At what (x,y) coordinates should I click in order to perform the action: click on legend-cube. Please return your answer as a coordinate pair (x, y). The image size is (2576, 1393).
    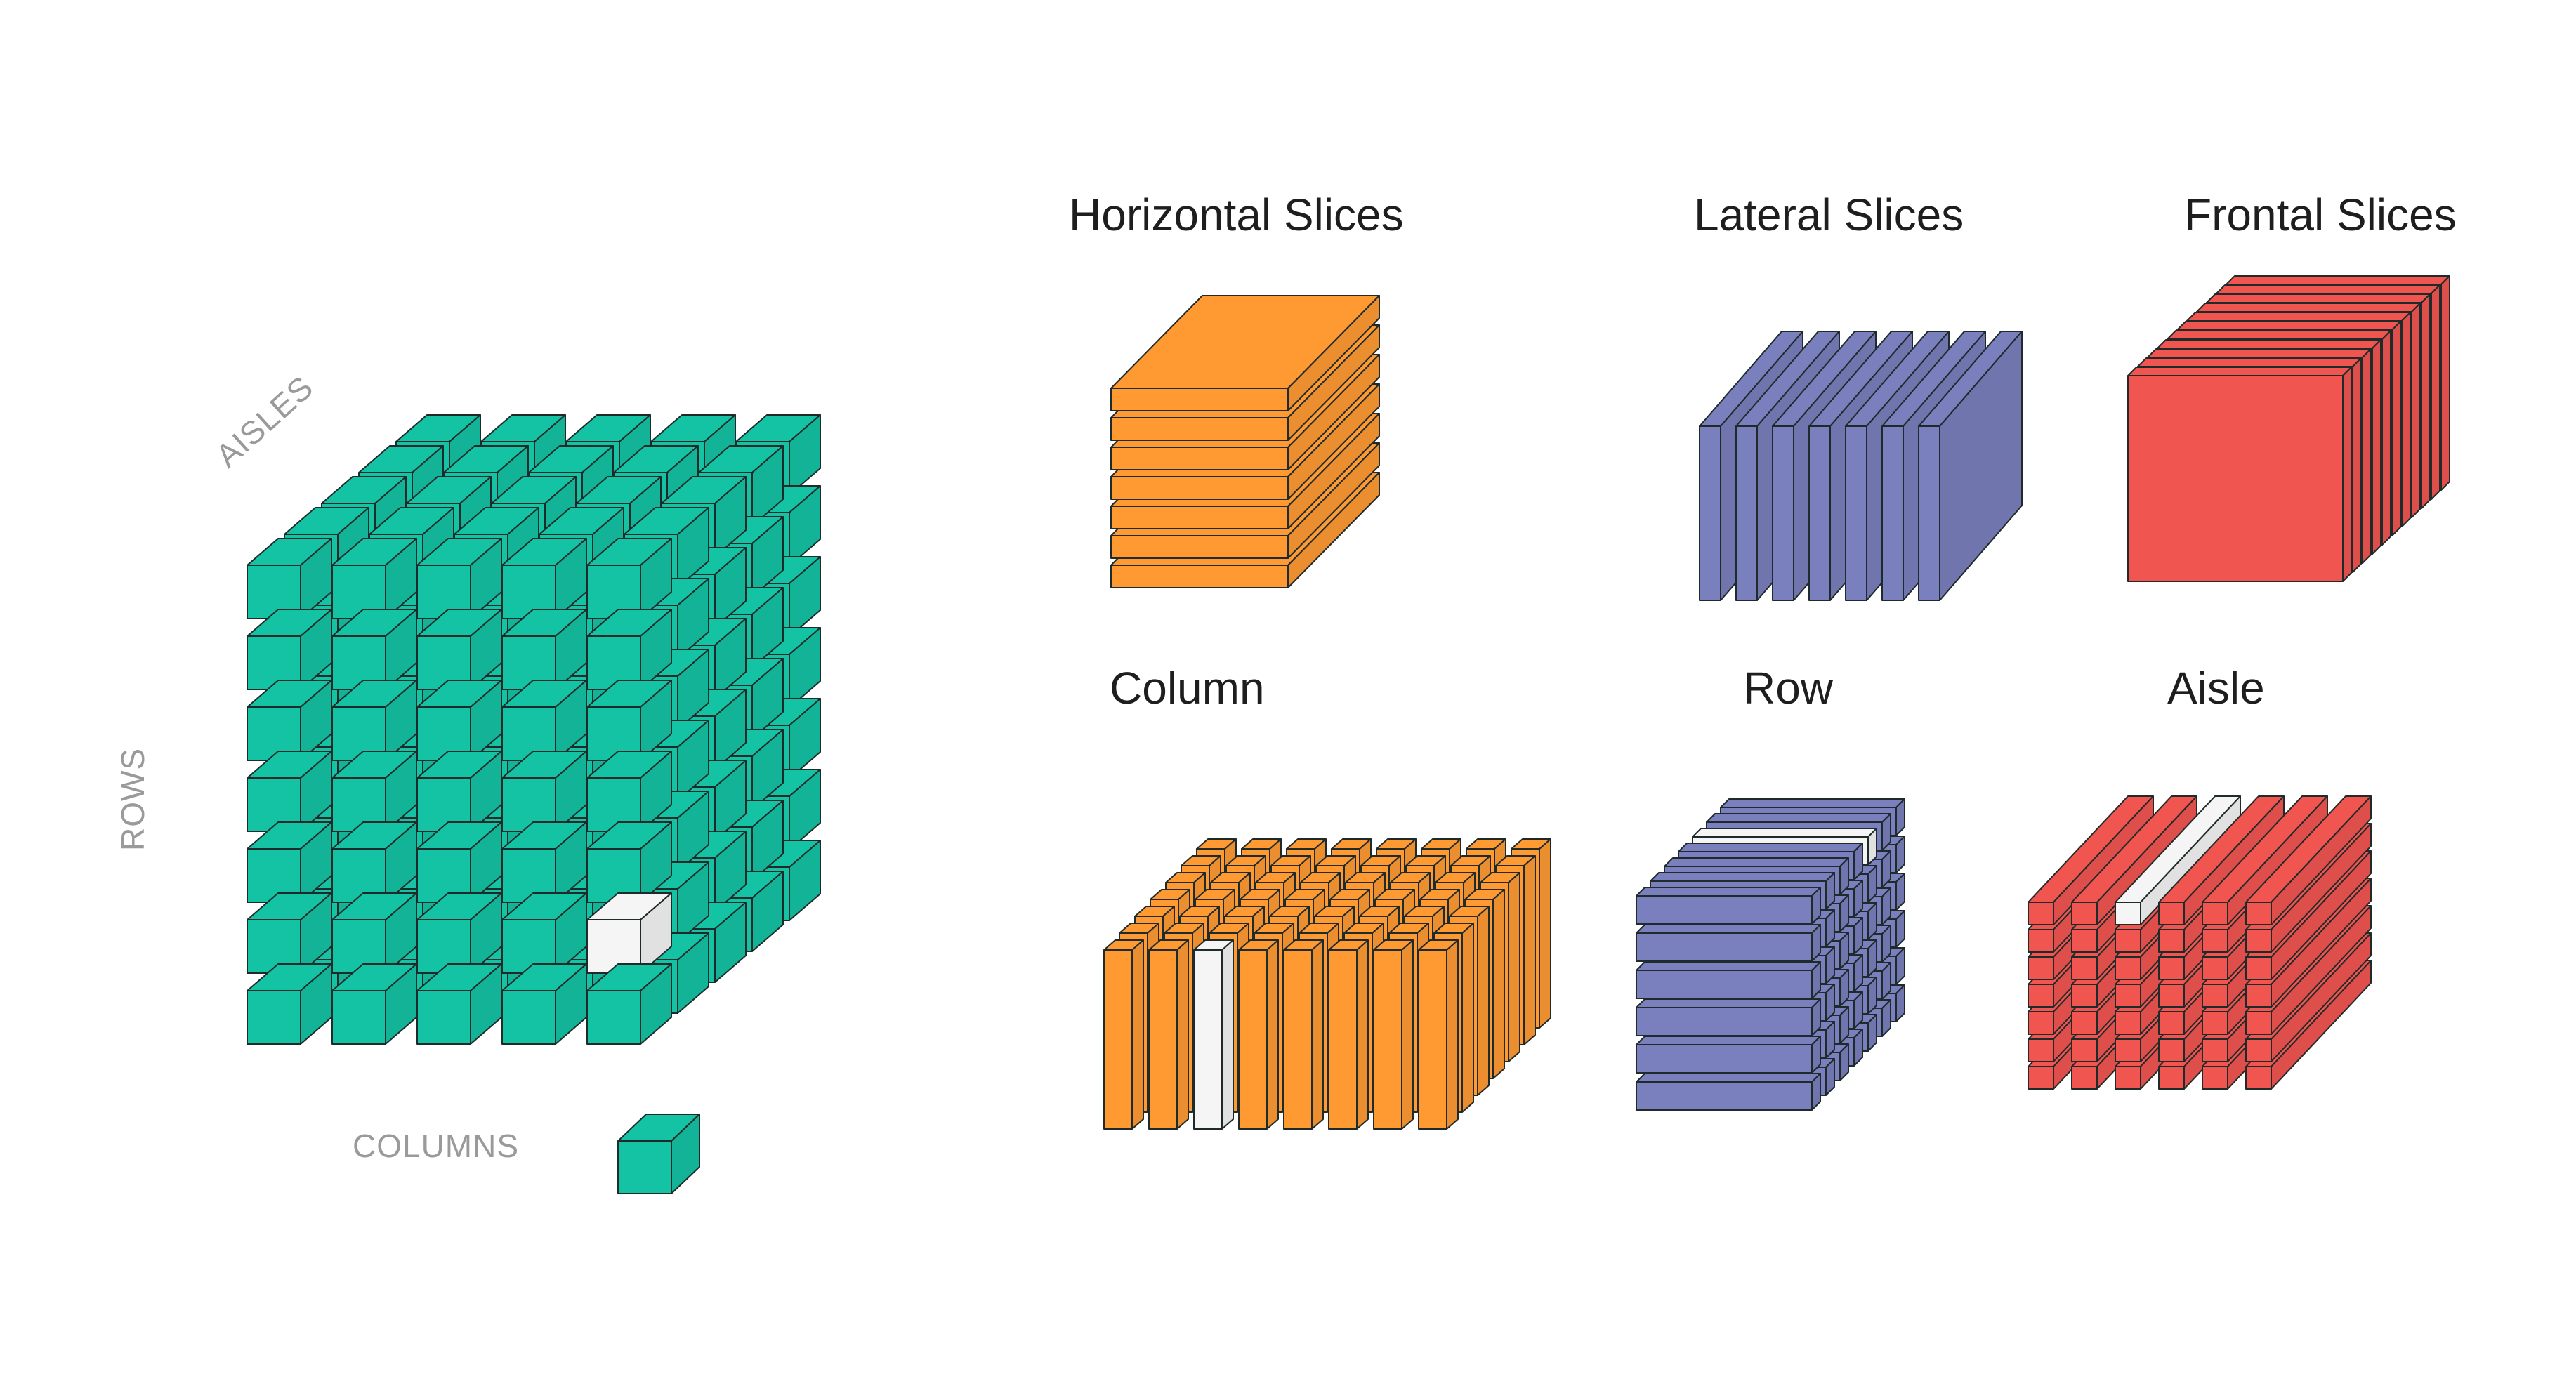
    Looking at the image, I should click on (658, 1154).